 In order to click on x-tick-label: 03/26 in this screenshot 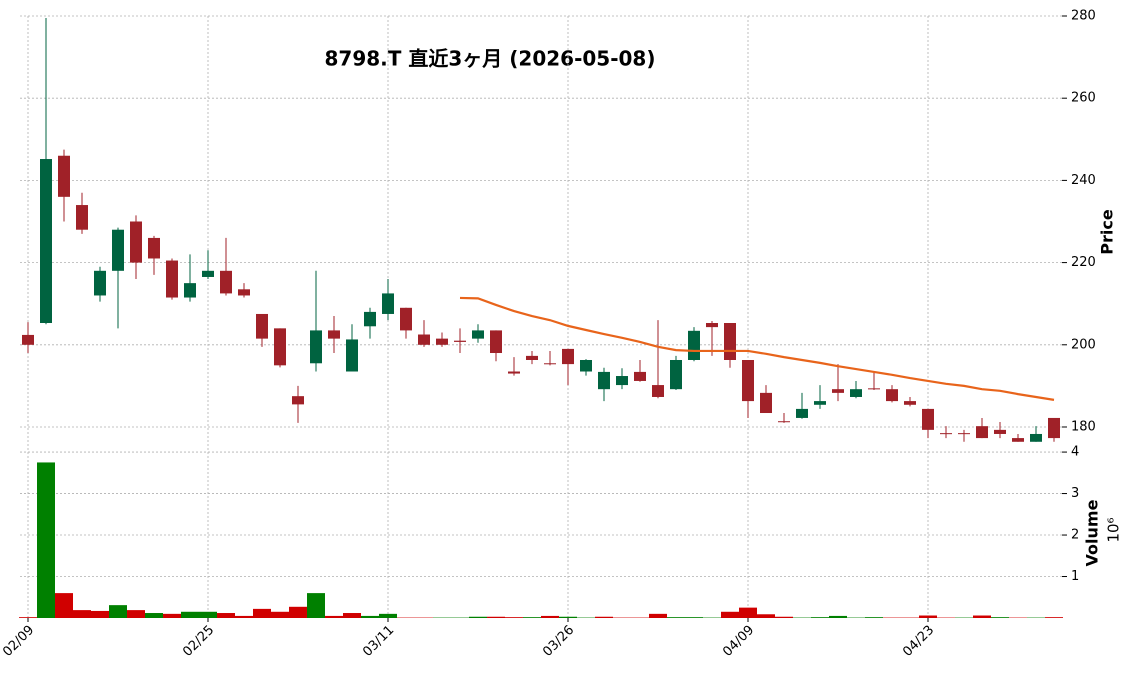, I will do `click(558, 641)`.